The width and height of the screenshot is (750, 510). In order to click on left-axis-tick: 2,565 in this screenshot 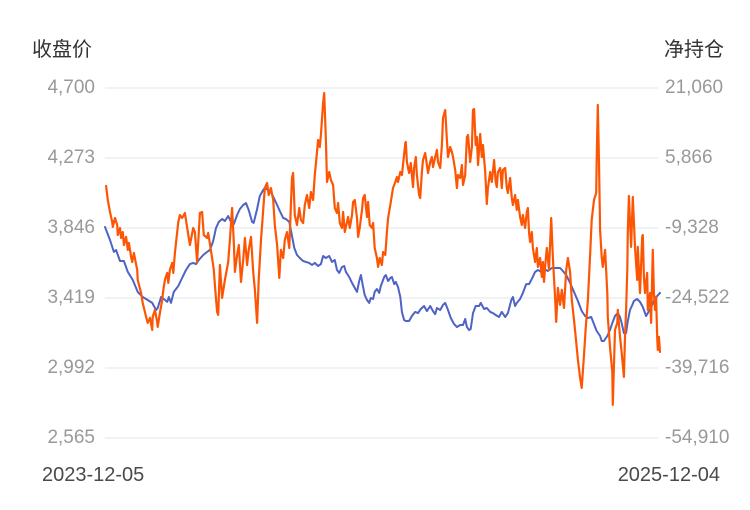, I will do `click(71, 437)`.